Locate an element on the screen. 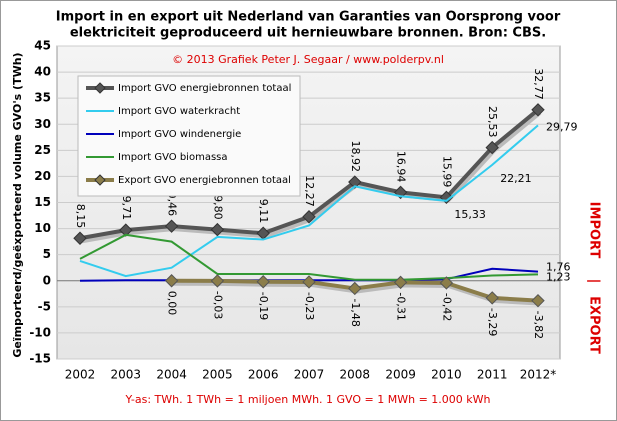  x-tick-label: 2008 is located at coordinates (355, 375).